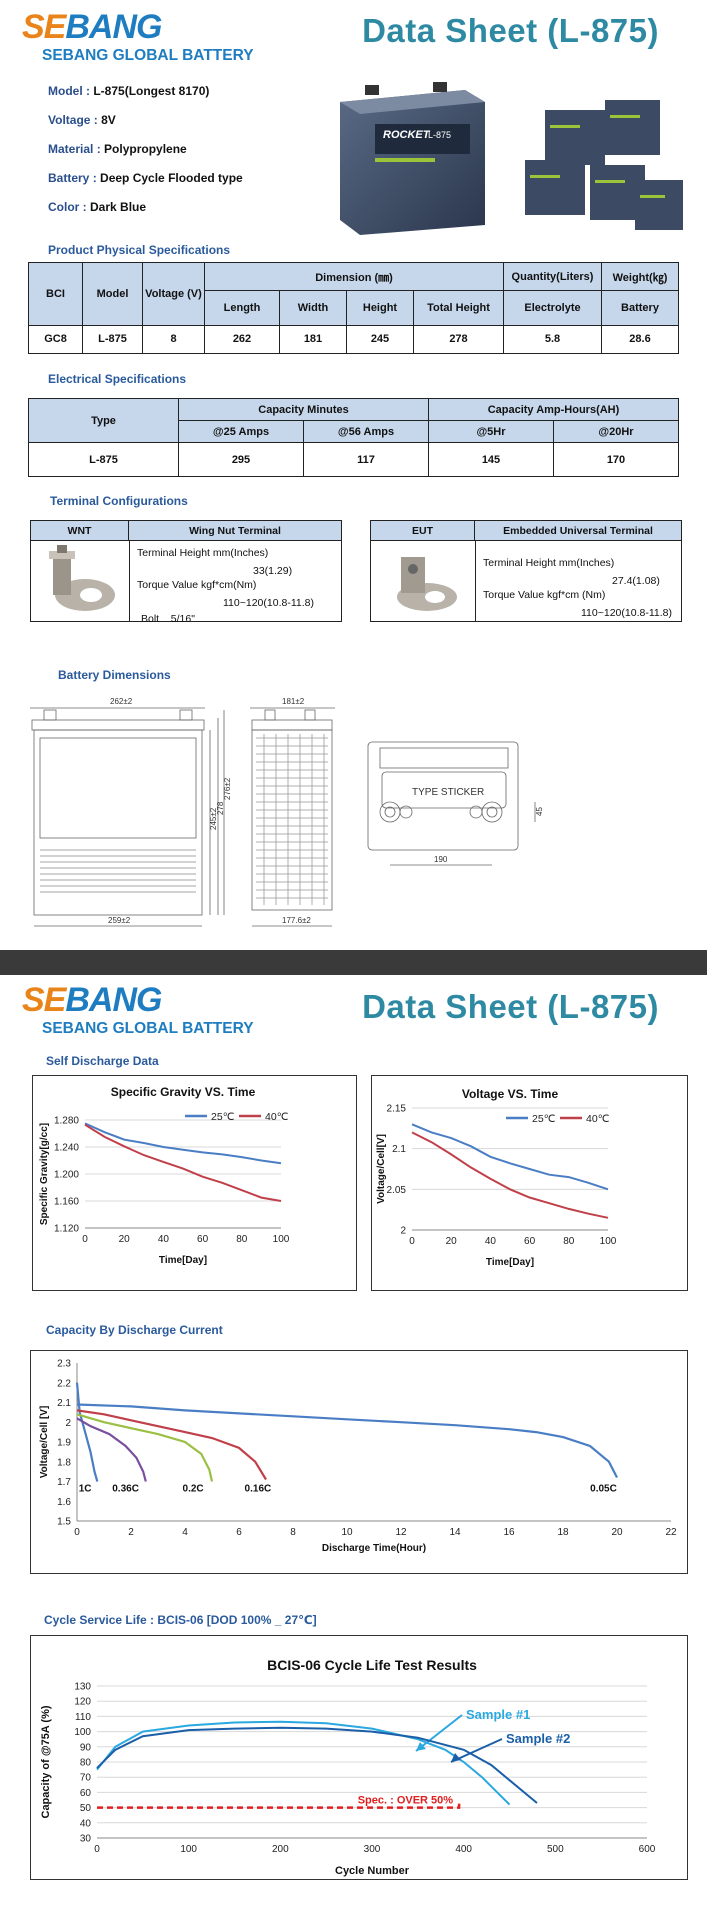  What do you see at coordinates (671, 1532) in the screenshot?
I see `x-tick-label: 22` at bounding box center [671, 1532].